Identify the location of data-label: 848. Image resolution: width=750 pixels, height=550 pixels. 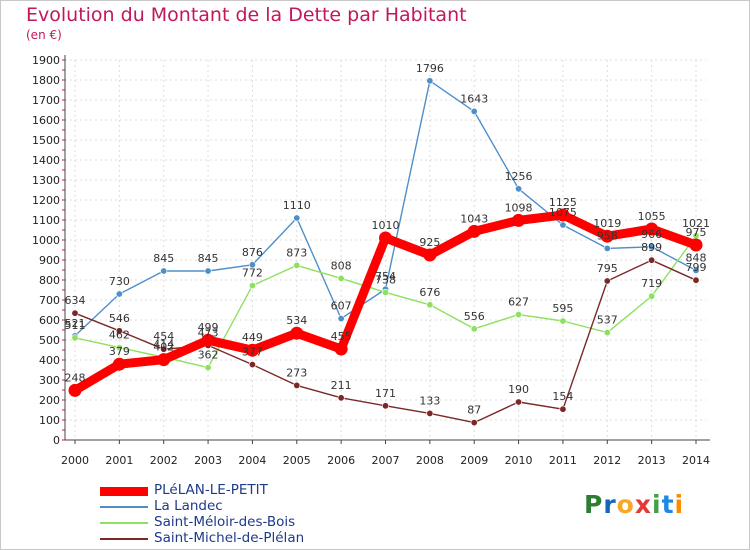
(696, 257).